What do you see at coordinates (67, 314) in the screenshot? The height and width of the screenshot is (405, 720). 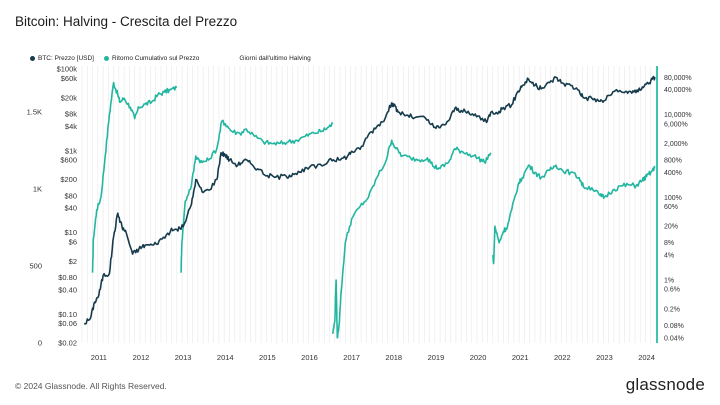 I see `y-price-tick-label: $0.10` at bounding box center [67, 314].